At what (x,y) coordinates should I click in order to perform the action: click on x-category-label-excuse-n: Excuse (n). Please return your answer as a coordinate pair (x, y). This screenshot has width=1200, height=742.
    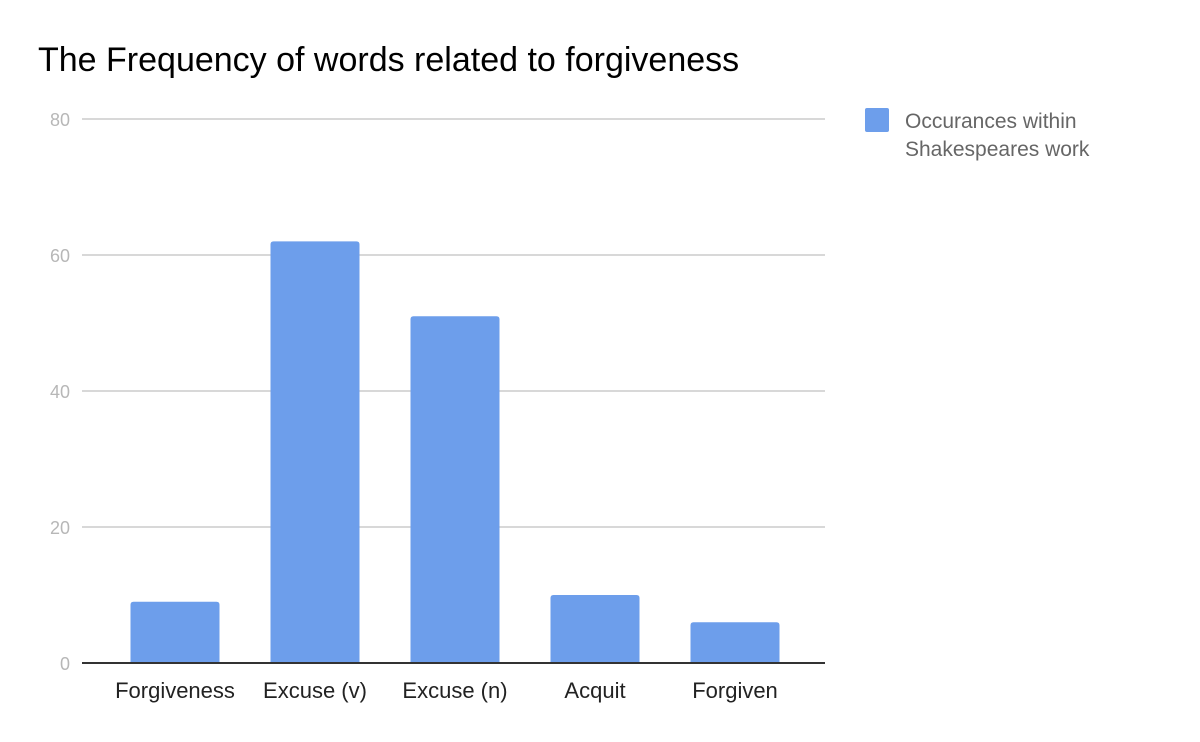
    Looking at the image, I should click on (454, 690).